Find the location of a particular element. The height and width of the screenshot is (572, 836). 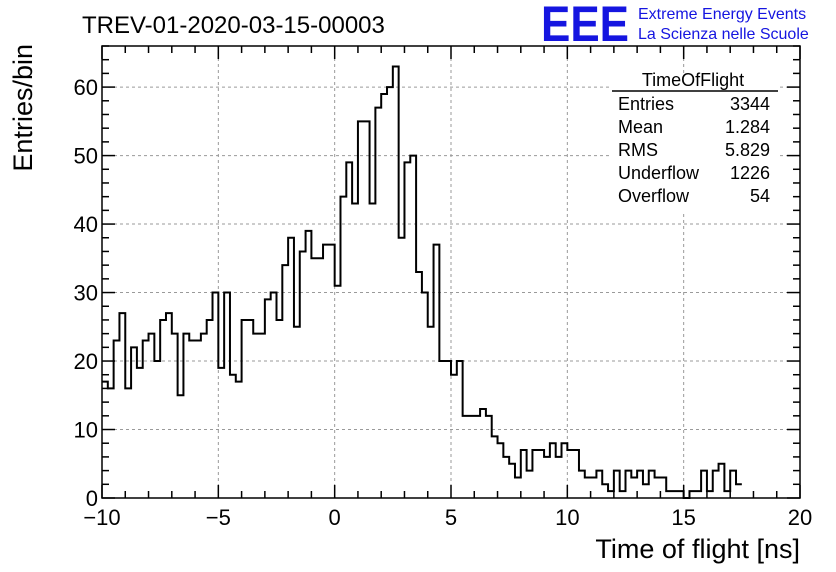

x-tick-label: 20 is located at coordinates (800, 517).